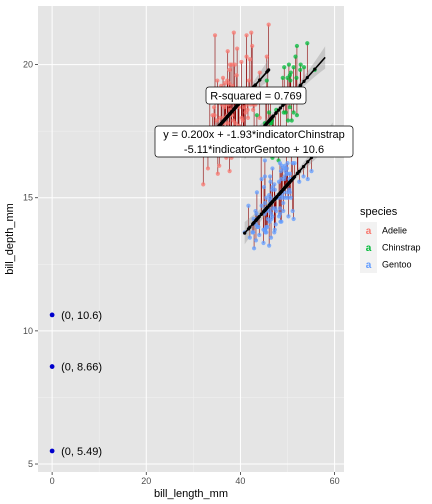  Describe the element at coordinates (368, 230) in the screenshot. I see `legend-key` at that location.